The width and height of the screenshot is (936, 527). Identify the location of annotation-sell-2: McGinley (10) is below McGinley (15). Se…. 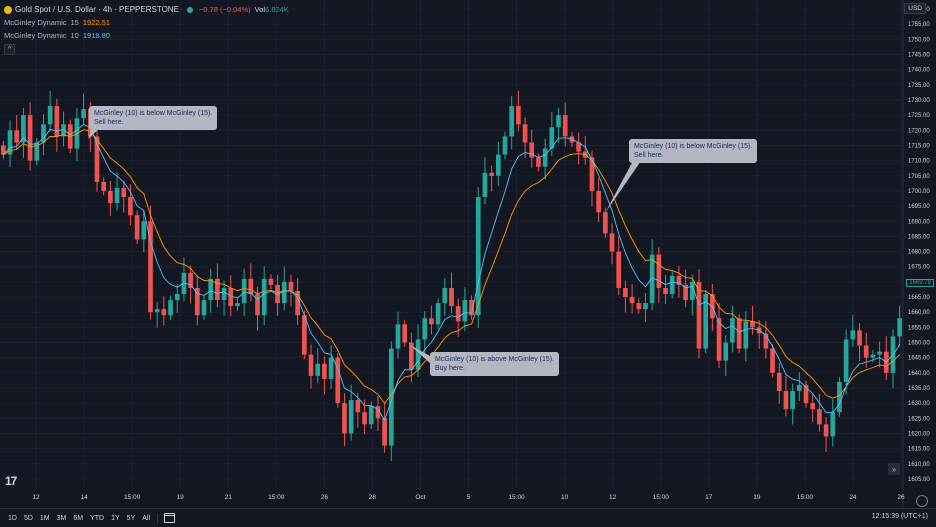
(693, 151).